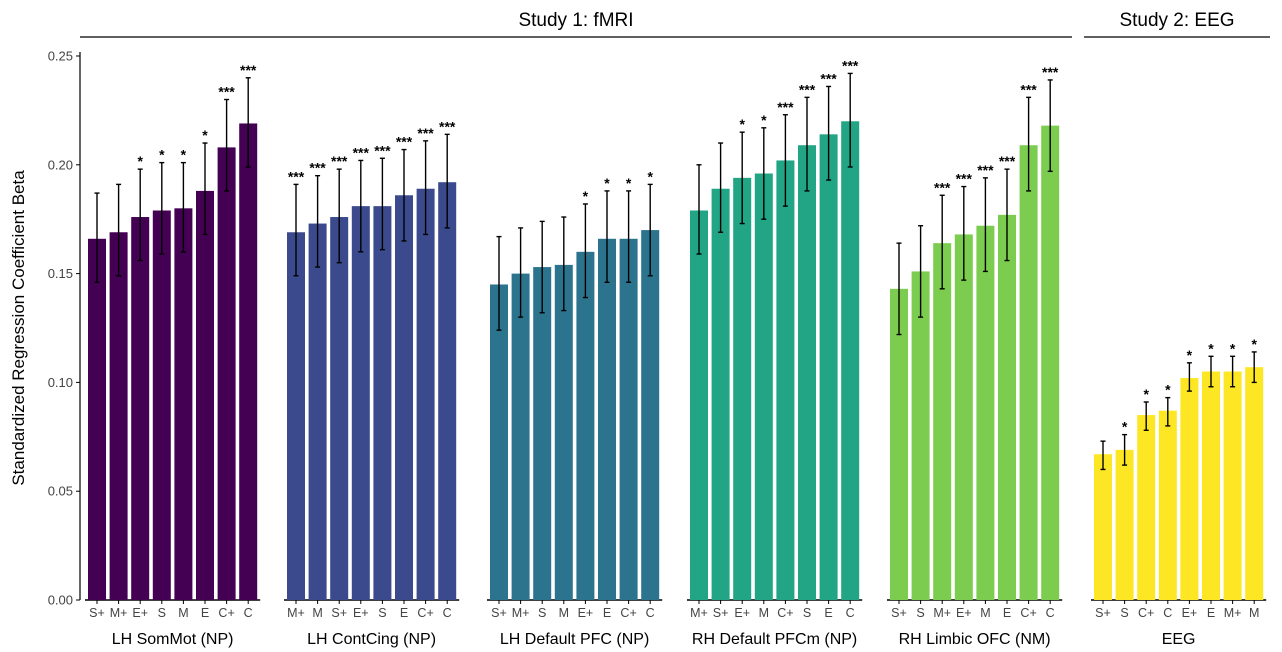  I want to click on panel-title: EEG, so click(1179, 639).